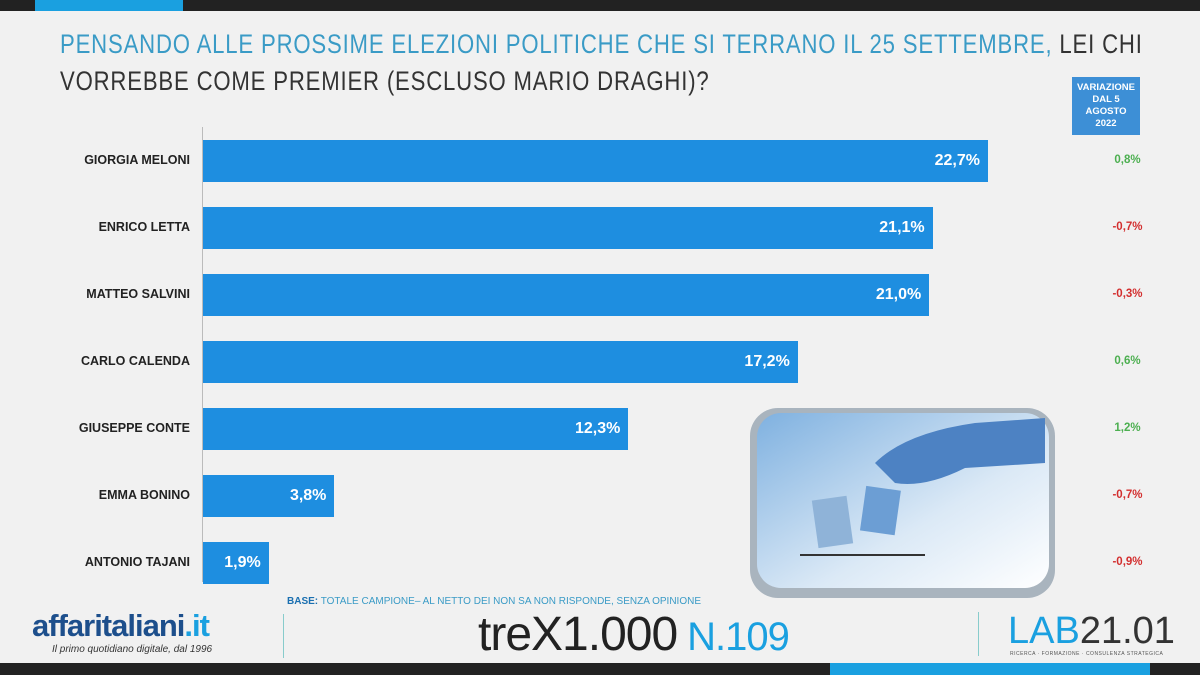 The width and height of the screenshot is (1200, 675). What do you see at coordinates (202, 354) in the screenshot?
I see `y-axis-line` at bounding box center [202, 354].